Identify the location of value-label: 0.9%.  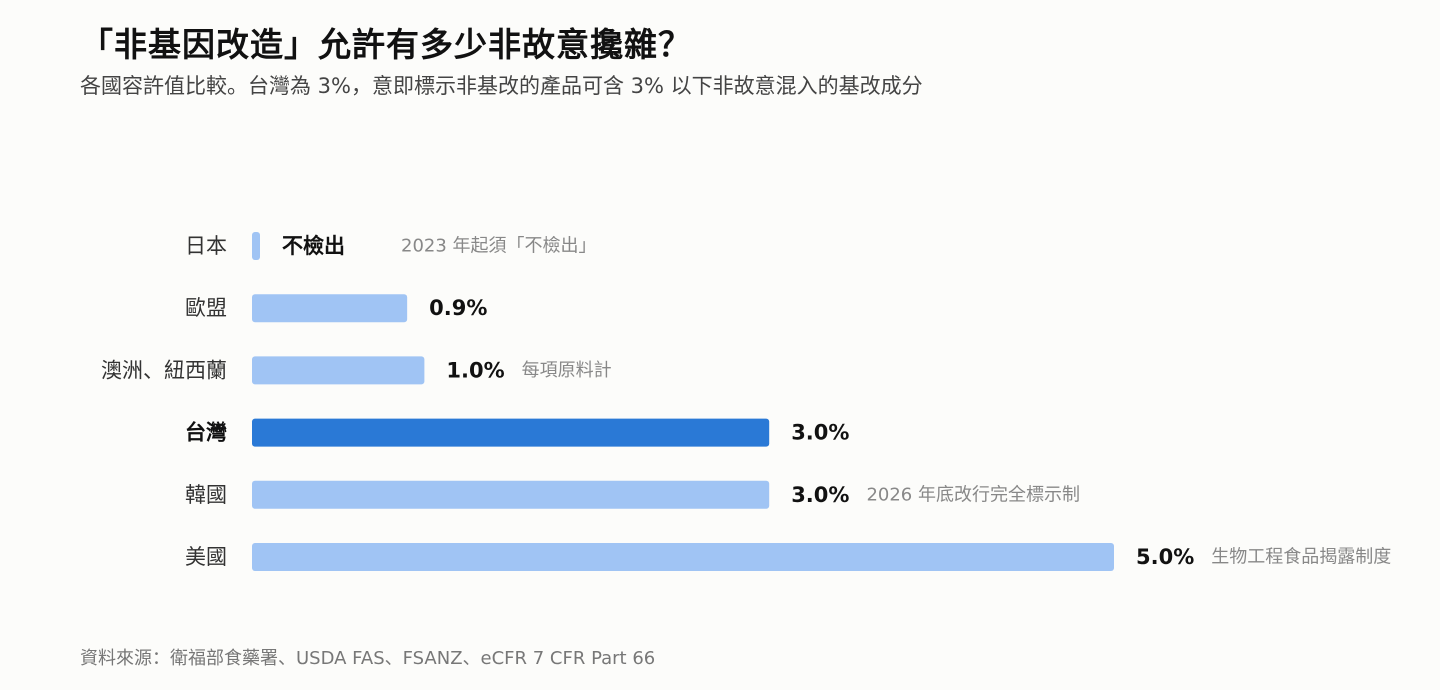
(458, 308).